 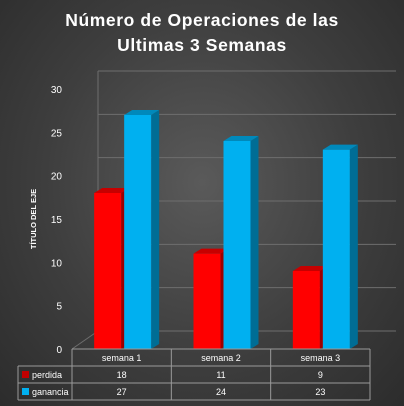 What do you see at coordinates (320, 392) in the screenshot?
I see `data-table-value: 23` at bounding box center [320, 392].